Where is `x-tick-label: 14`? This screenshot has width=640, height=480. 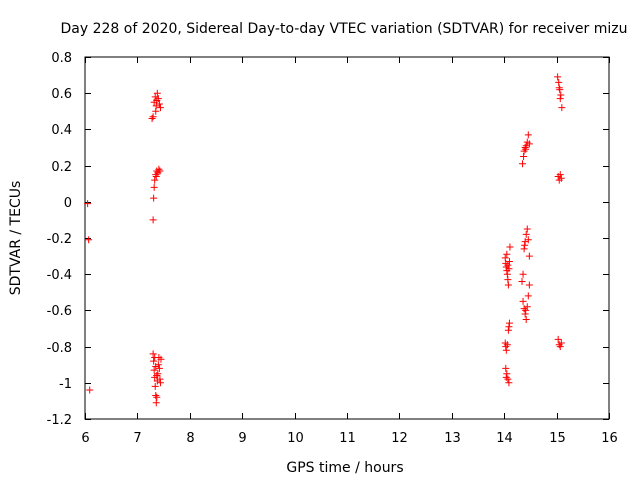
x-tick-label: 14 is located at coordinates (504, 438).